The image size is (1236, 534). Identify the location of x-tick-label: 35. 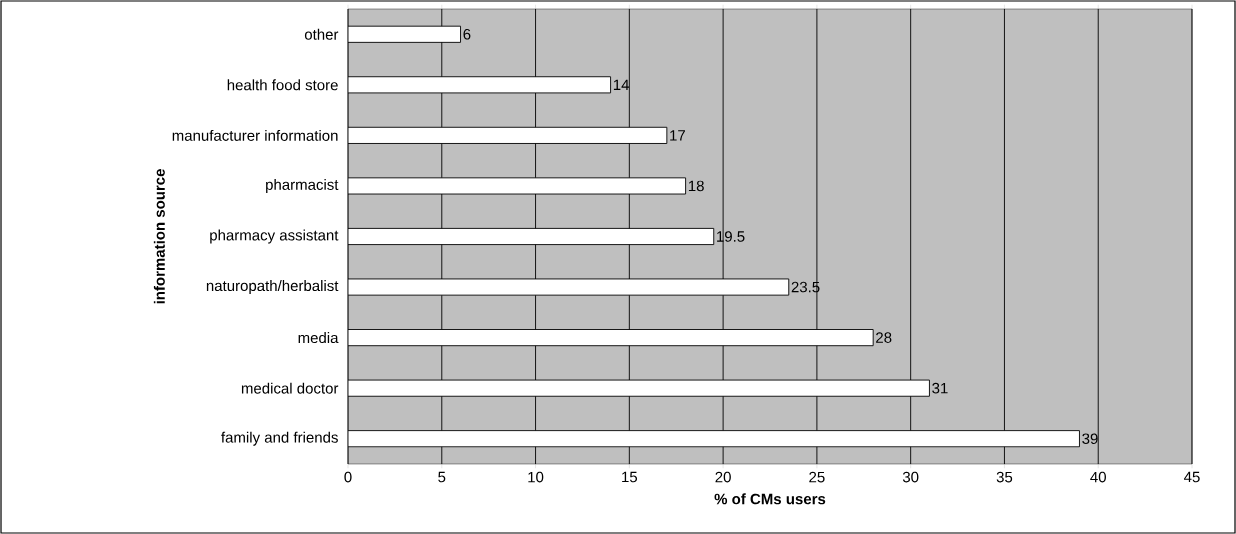
(1004, 477).